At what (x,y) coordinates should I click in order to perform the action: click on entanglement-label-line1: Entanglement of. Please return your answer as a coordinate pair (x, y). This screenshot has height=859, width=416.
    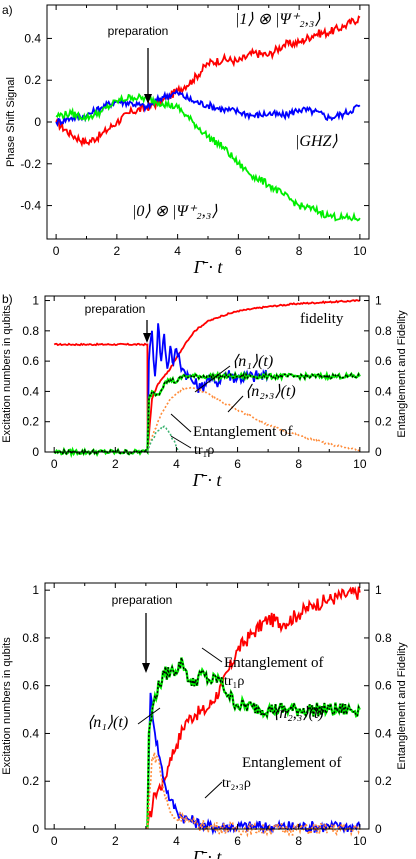
    Looking at the image, I should click on (243, 432).